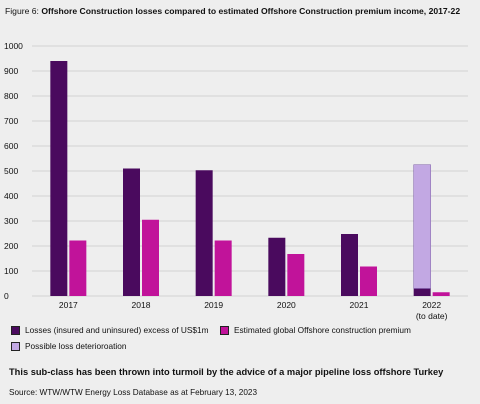 The image size is (480, 404). What do you see at coordinates (15, 346) in the screenshot?
I see `legend-swatch-deterioration` at bounding box center [15, 346].